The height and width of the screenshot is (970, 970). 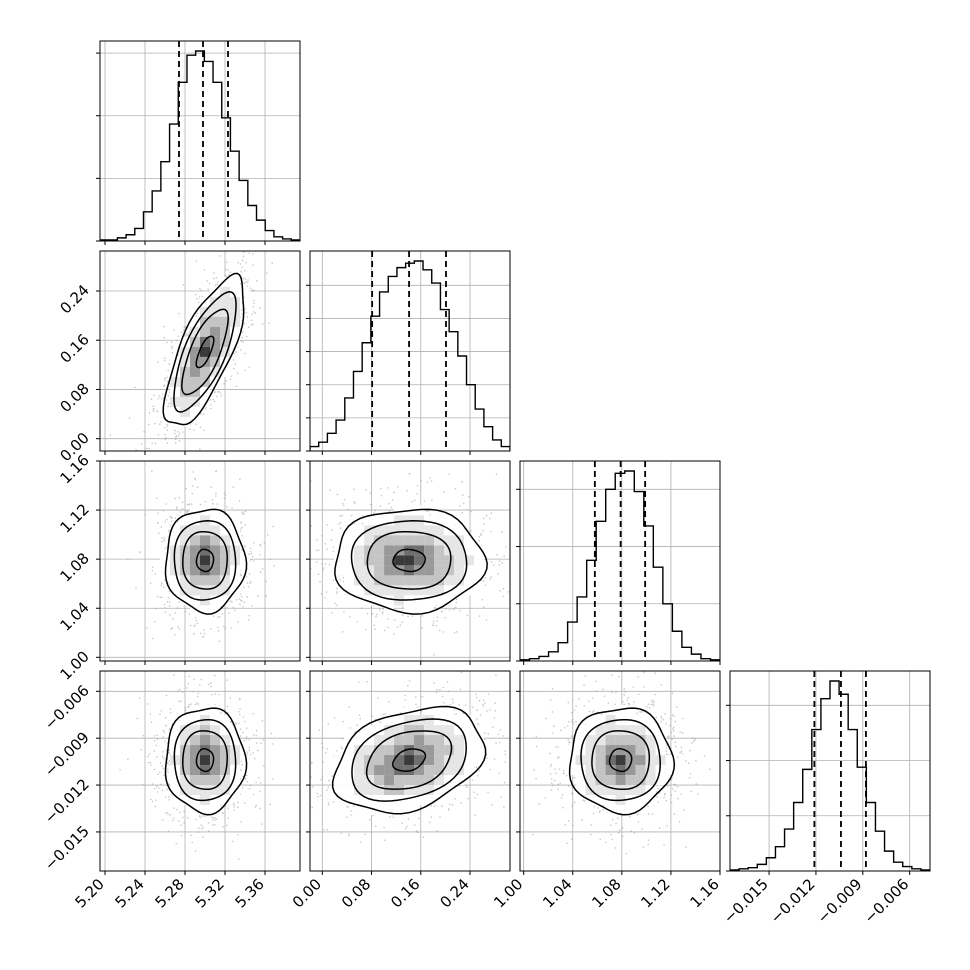 I want to click on y-tick-label: 0.16, so click(x=74, y=348).